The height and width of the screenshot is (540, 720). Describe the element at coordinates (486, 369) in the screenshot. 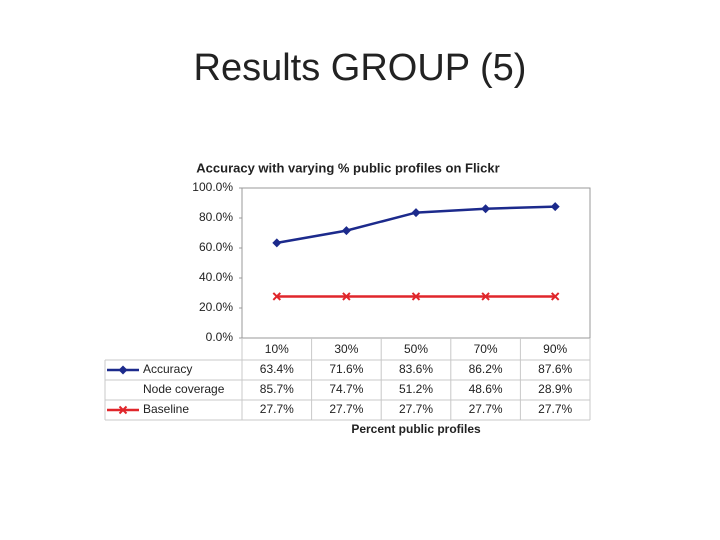

I see `table-cell: 86.2%` at that location.